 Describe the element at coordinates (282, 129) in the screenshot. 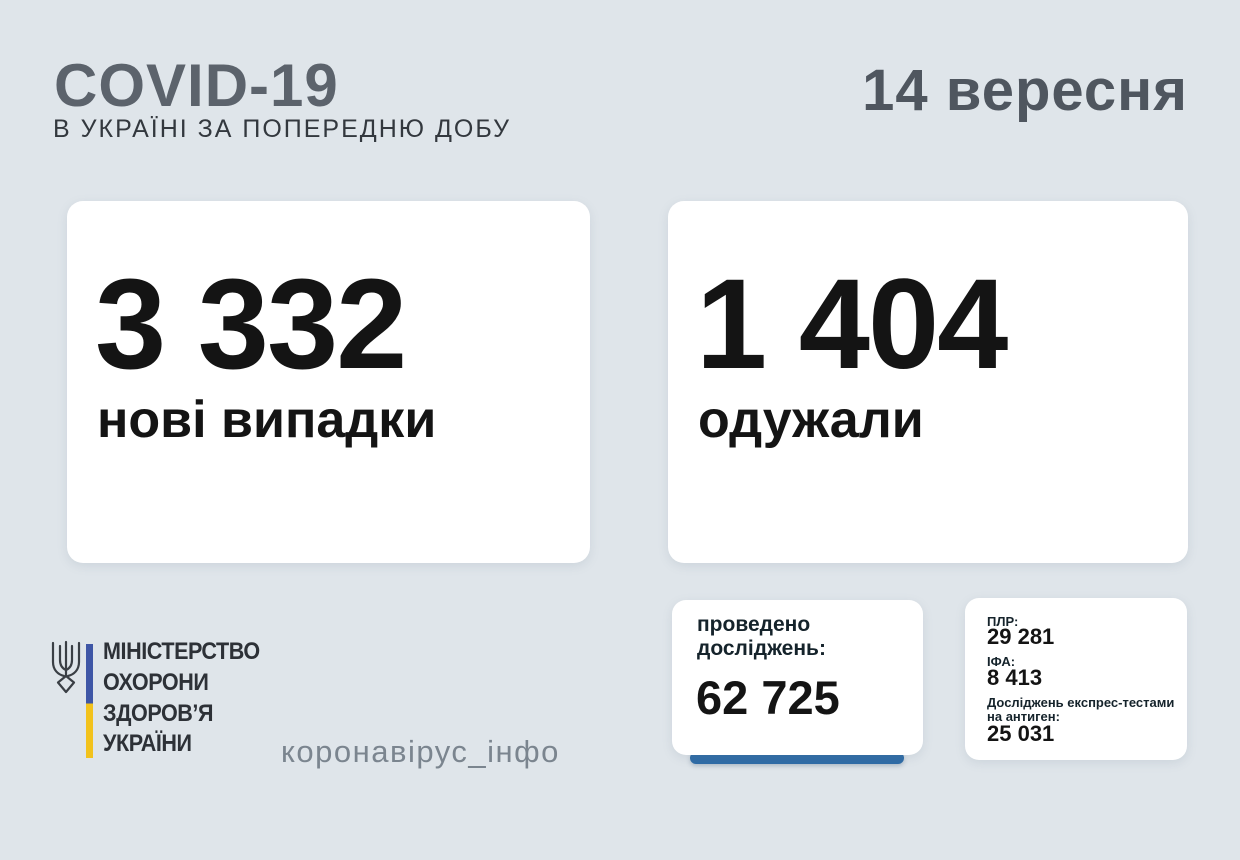

I see `page-subtitle: В УКРАЇНІ ЗА ПОПЕРЕДНЮ ДОБУ` at that location.